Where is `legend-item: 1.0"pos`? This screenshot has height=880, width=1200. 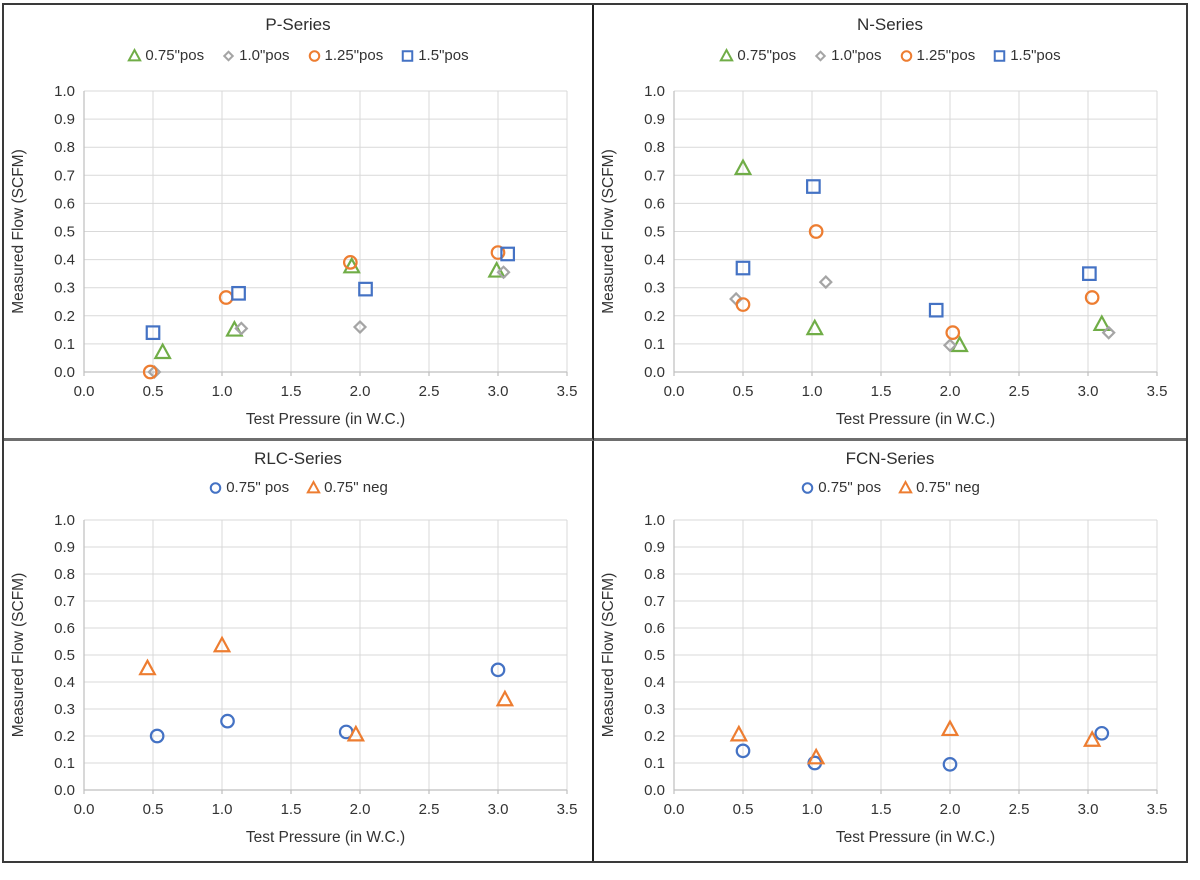 legend-item: 1.0"pos is located at coordinates (847, 55).